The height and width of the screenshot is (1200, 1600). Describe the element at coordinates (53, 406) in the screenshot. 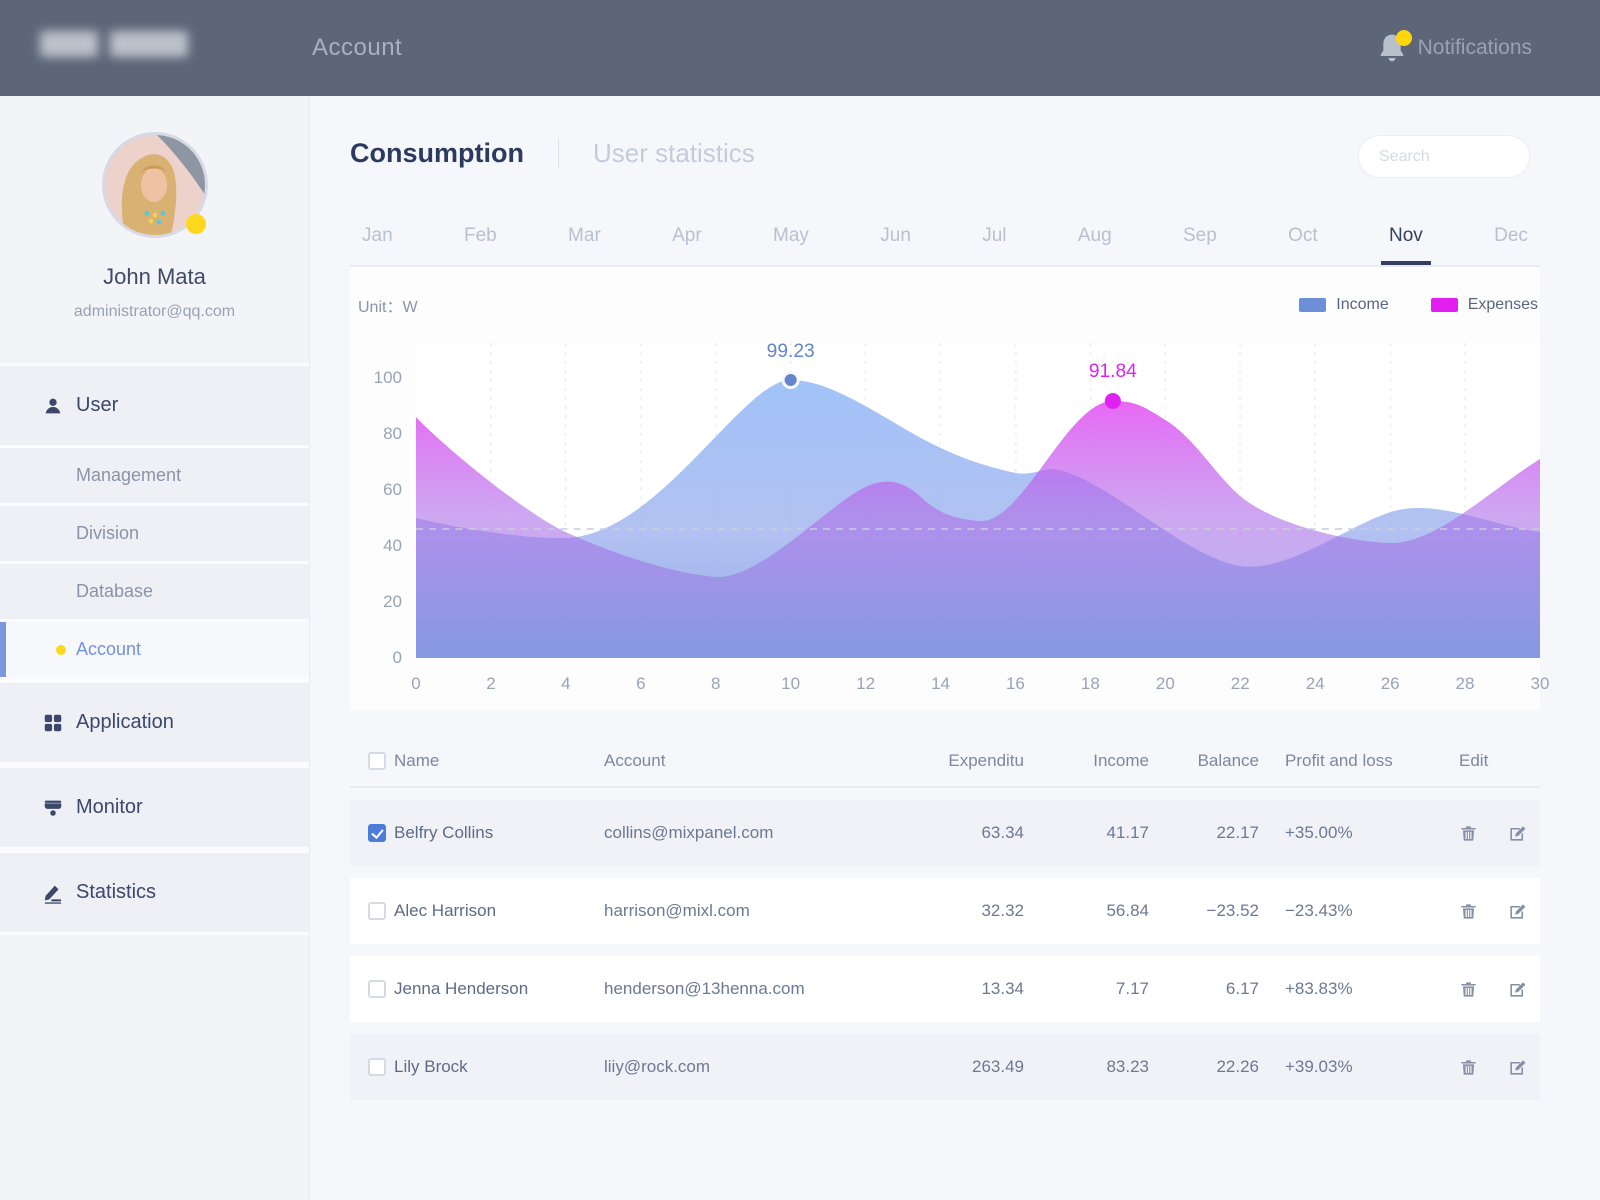

I see `user-icon` at that location.